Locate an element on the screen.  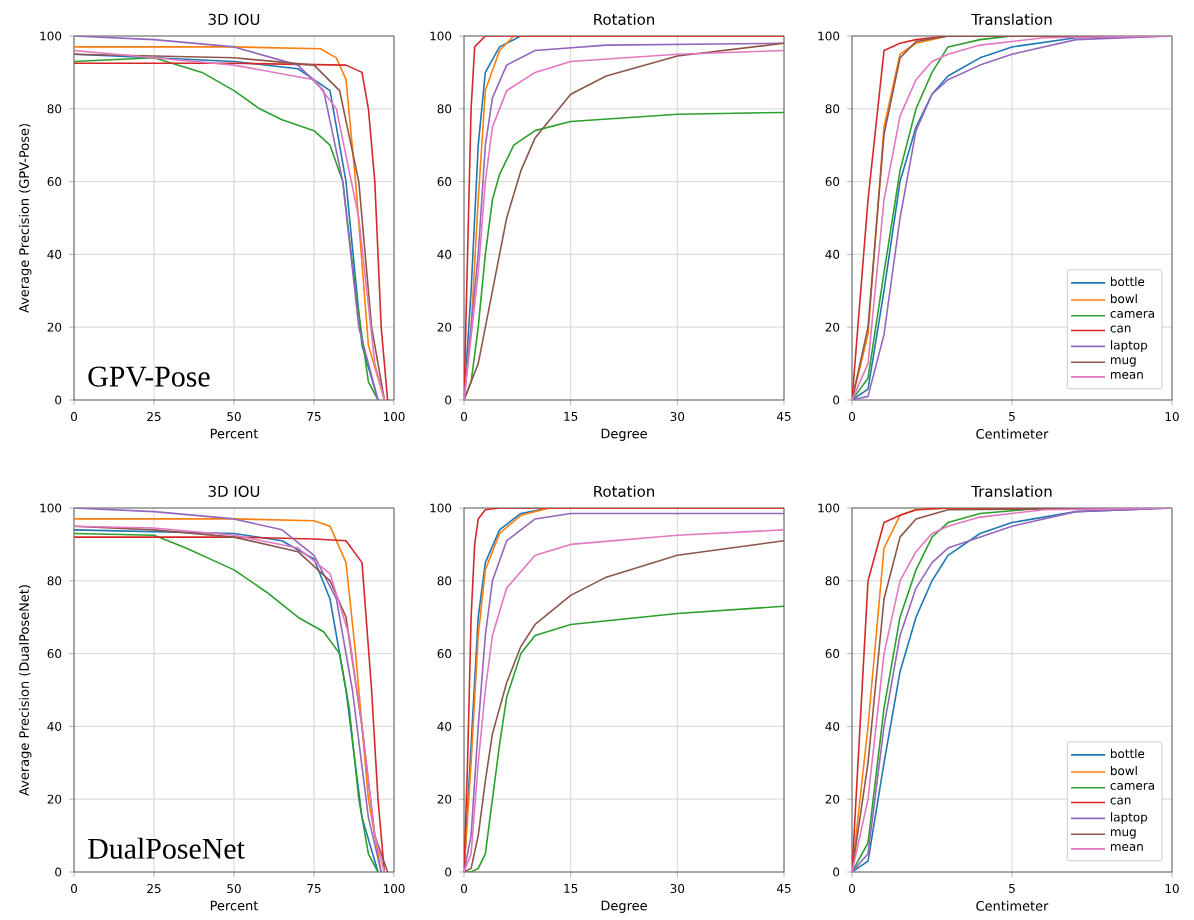
annotation: DualPoseNet is located at coordinates (166, 848).